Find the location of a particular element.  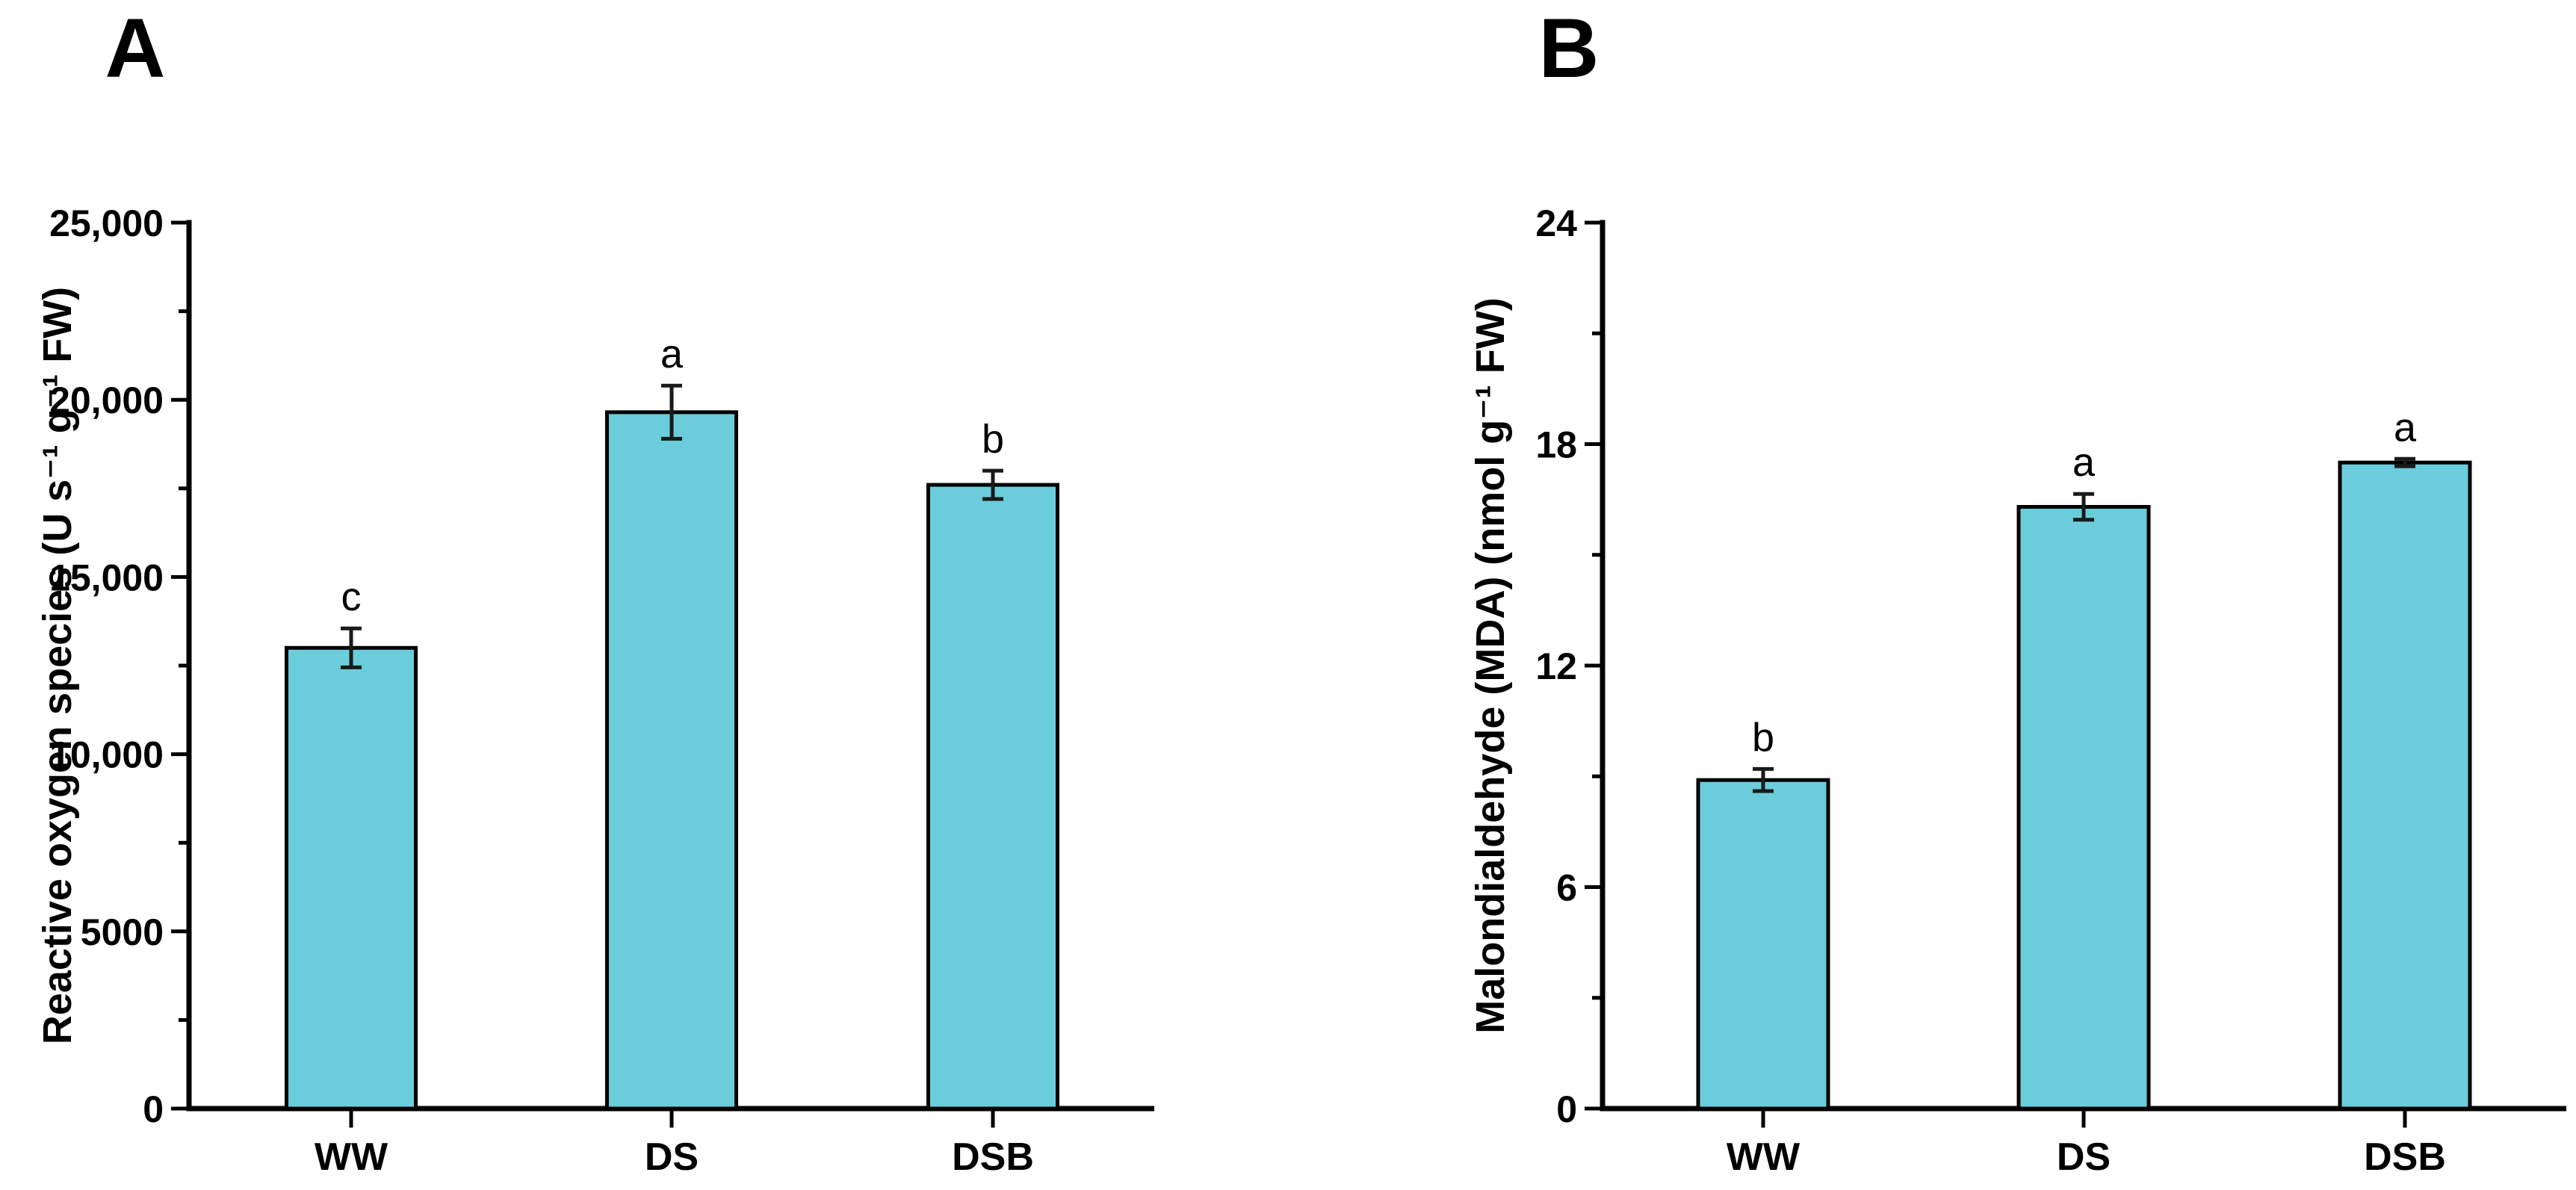

y-tick-label: 18 is located at coordinates (1556, 445).